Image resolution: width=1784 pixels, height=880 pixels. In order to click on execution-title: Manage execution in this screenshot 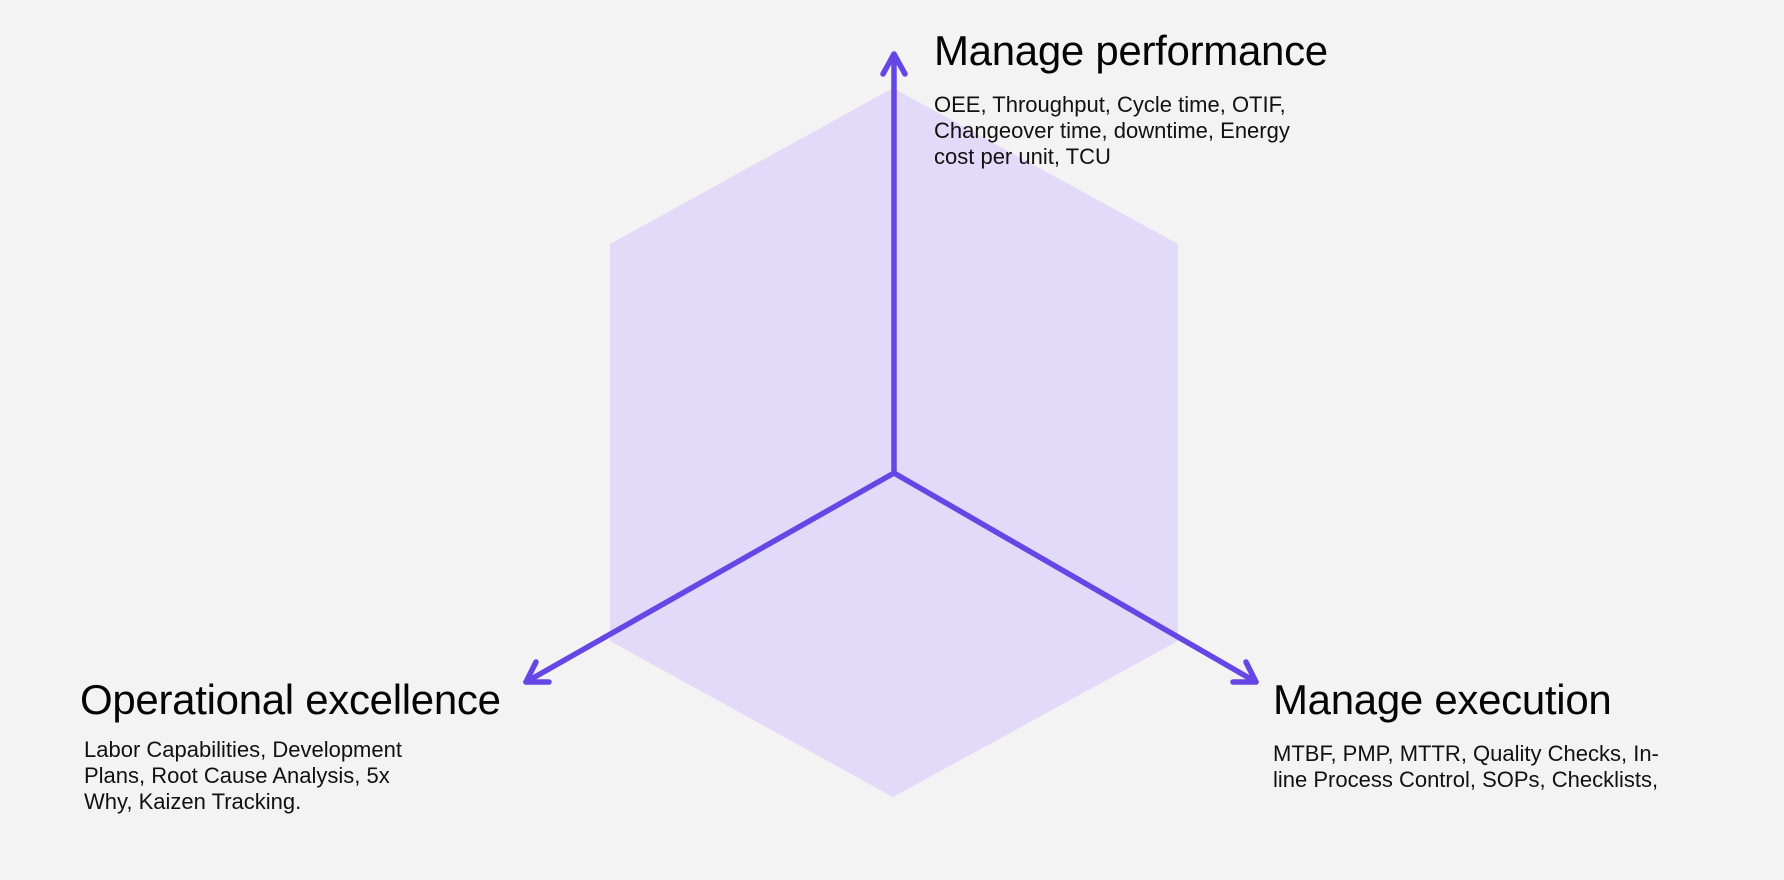, I will do `click(1442, 699)`.